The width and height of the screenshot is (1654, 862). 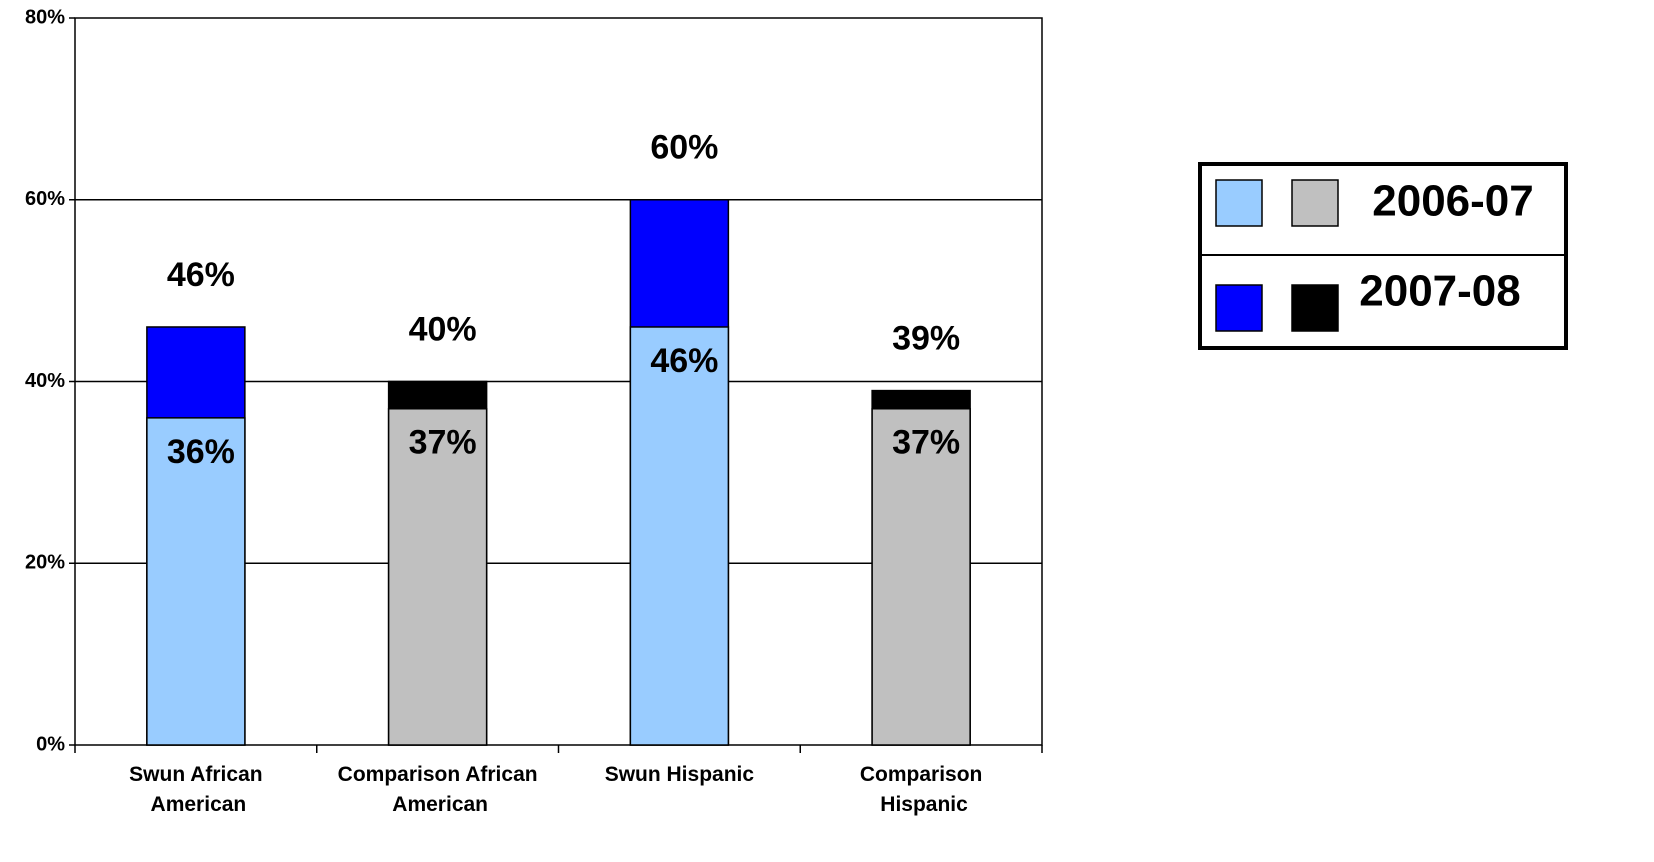 What do you see at coordinates (45, 199) in the screenshot?
I see `y-tick-label: 60%` at bounding box center [45, 199].